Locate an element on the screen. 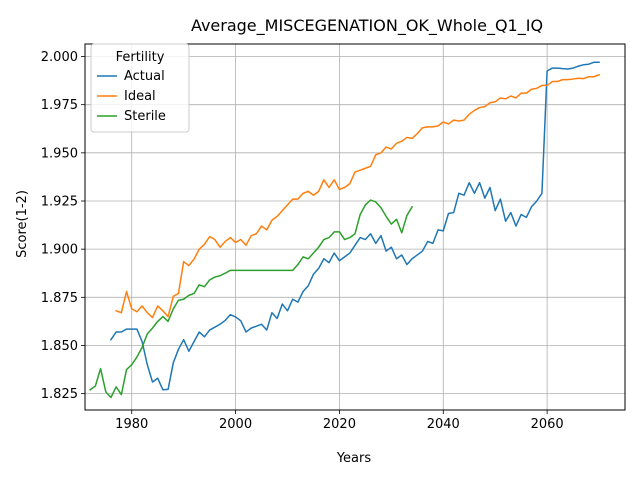 The height and width of the screenshot is (480, 640). legend-title: Fertility is located at coordinates (140, 57).